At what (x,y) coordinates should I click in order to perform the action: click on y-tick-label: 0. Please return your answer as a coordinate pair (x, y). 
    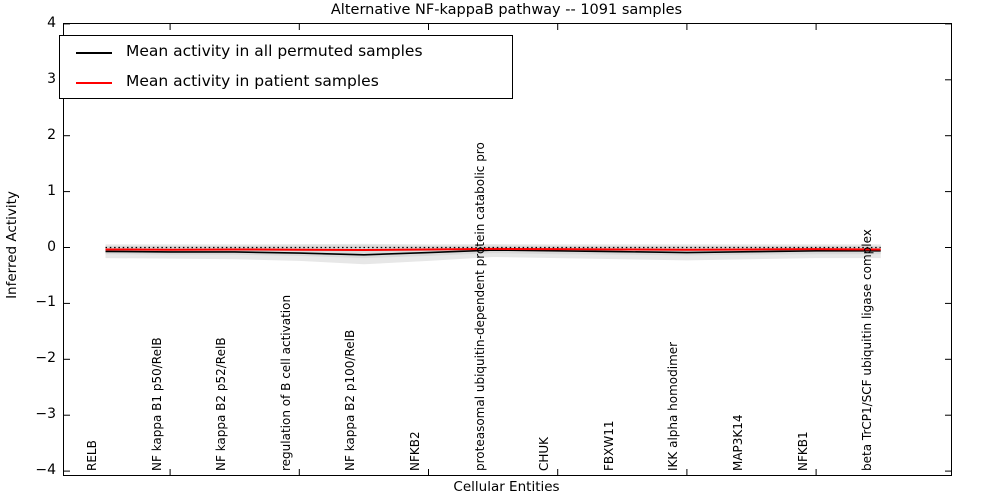
    Looking at the image, I should click on (51, 246).